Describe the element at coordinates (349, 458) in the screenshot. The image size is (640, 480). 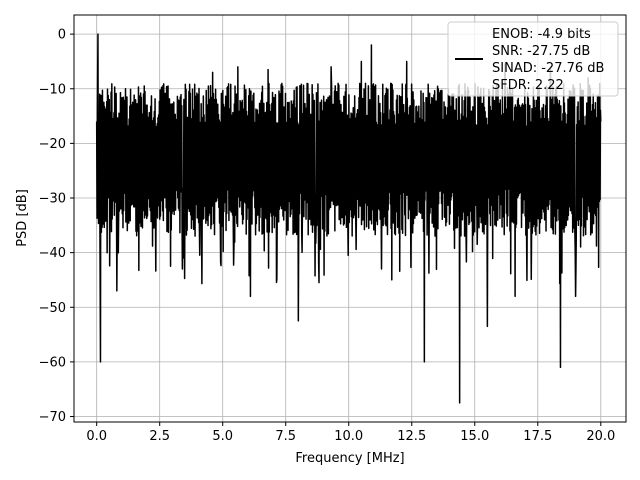
I see `x-axis-label: Frequency [MHz]` at that location.